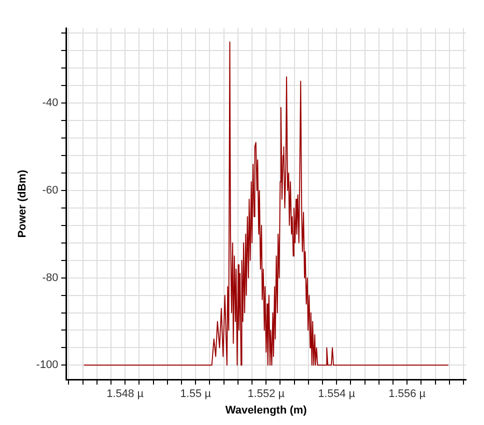  Describe the element at coordinates (22, 204) in the screenshot. I see `y-axis-title: Power (dBm)` at that location.